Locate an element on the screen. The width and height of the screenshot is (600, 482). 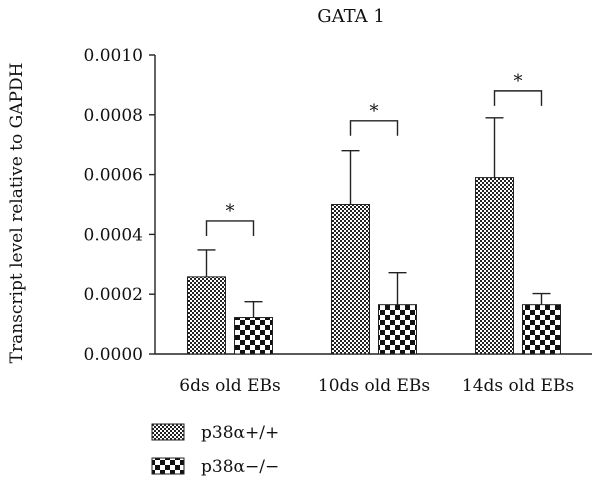
y-tick-label: 0.0000 is located at coordinates (113, 355).